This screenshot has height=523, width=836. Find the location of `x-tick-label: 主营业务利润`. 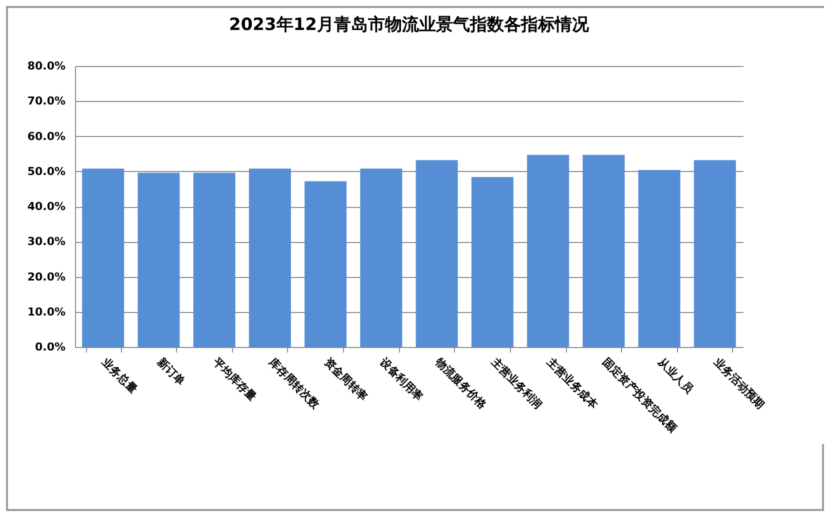

x-tick-label: 主营业务利润 is located at coordinates (516, 383).